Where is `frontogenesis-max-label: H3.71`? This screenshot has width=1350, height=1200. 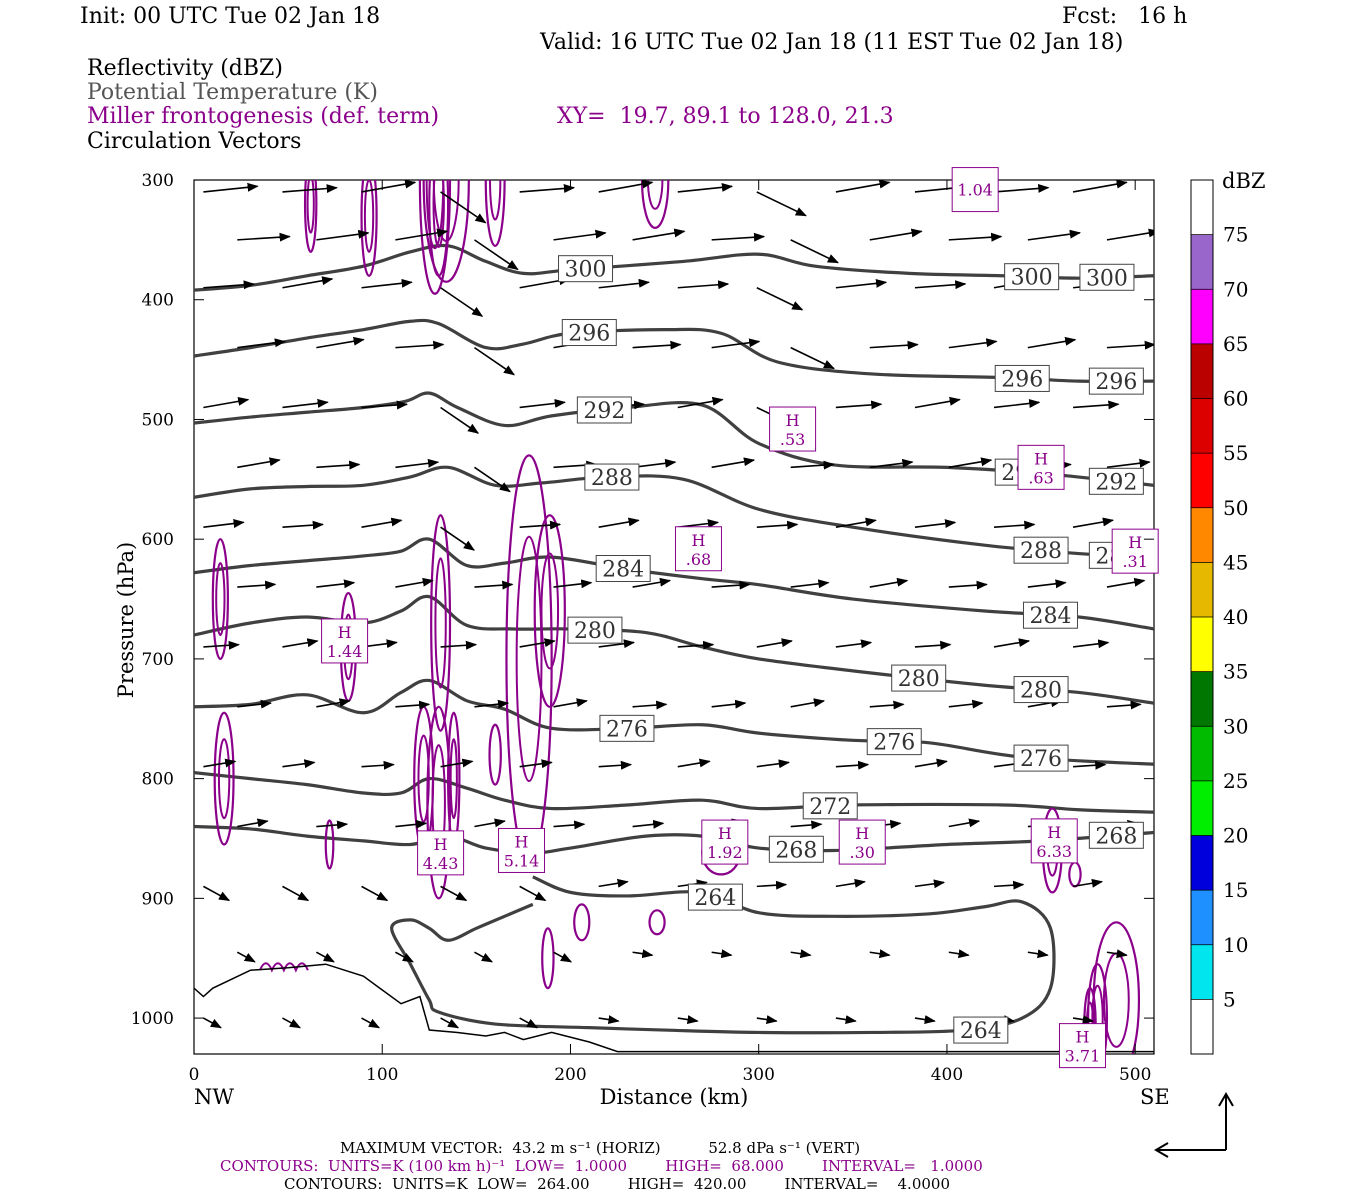 frontogenesis-max-label: H3.71 is located at coordinates (1082, 1046).